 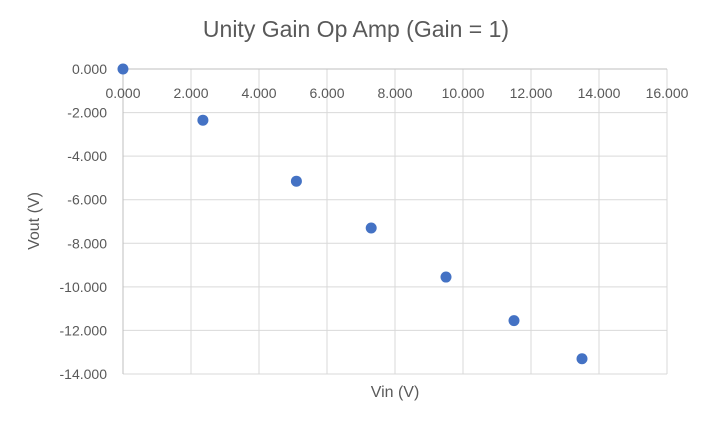 What do you see at coordinates (87, 156) in the screenshot?
I see `y-tick-label: -4.000` at bounding box center [87, 156].